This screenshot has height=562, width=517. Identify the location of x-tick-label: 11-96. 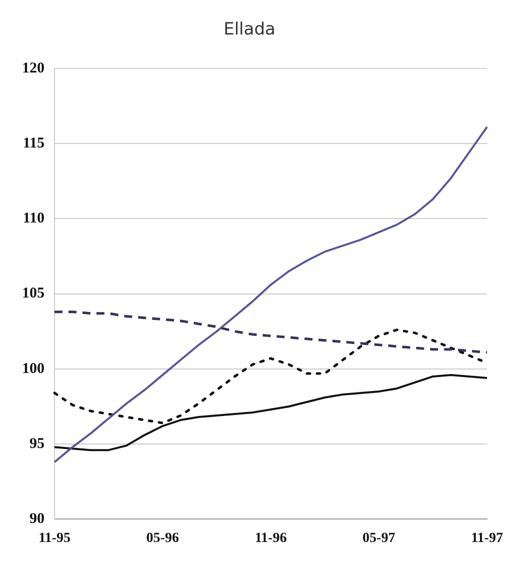
(270, 538).